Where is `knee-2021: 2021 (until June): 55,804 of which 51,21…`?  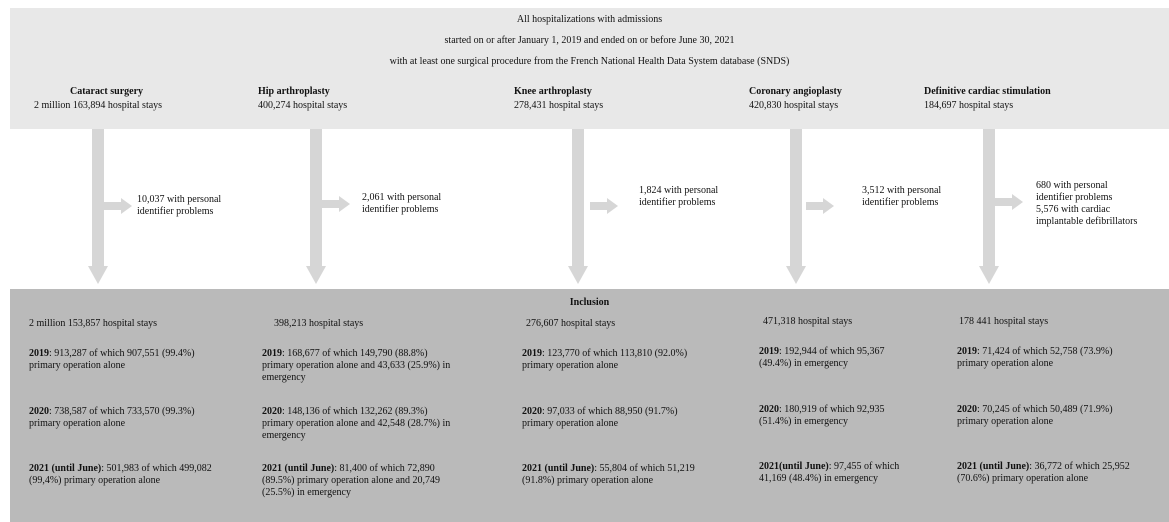 knee-2021: 2021 (until June): 55,804 of which 51,21… is located at coordinates (608, 475).